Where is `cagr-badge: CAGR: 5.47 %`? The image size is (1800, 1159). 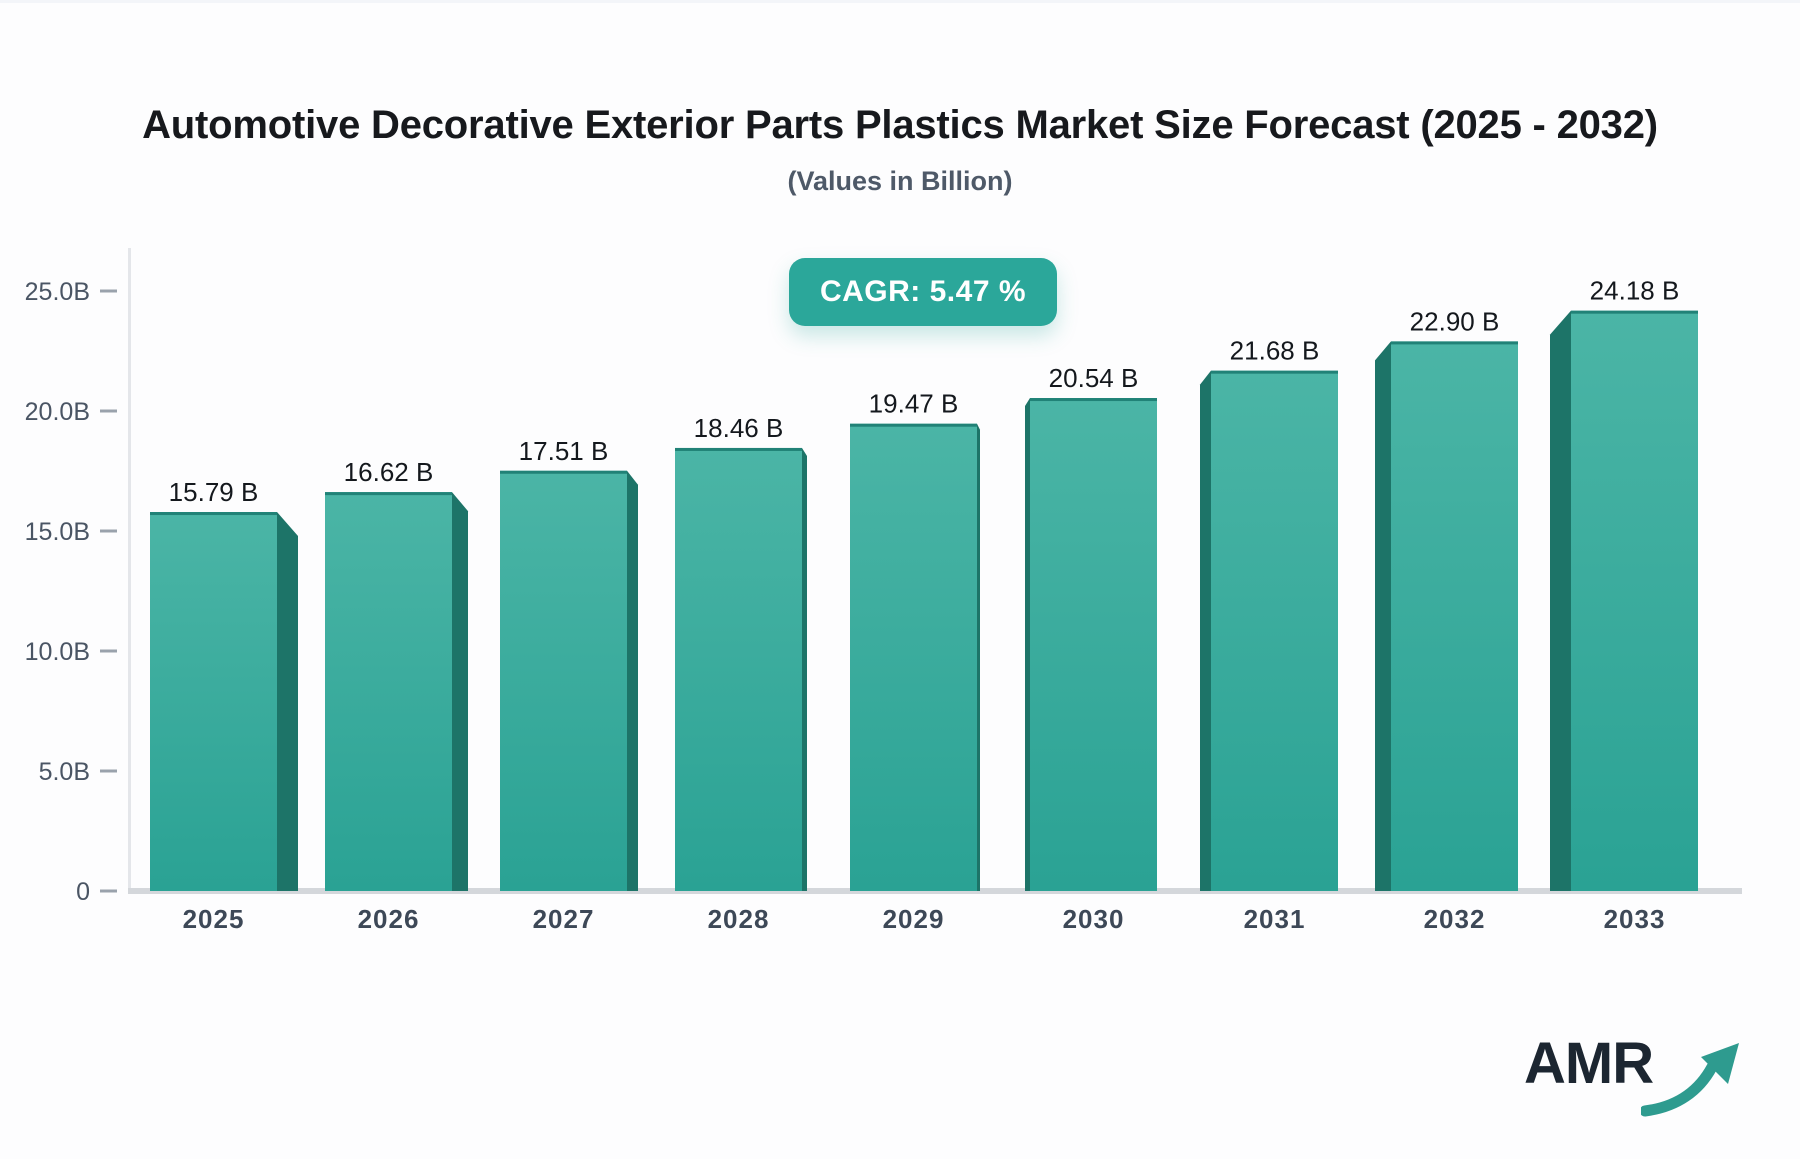
cagr-badge: CAGR: 5.47 % is located at coordinates (923, 292).